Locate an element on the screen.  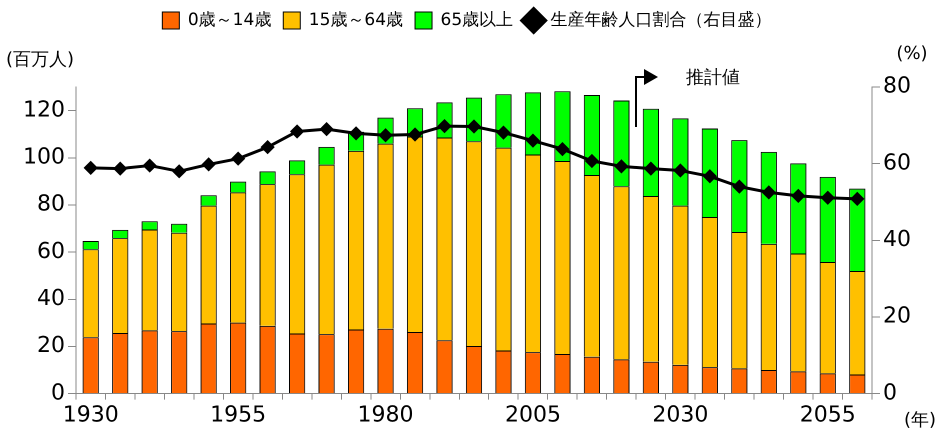
annotation: 推計値 is located at coordinates (713, 77).